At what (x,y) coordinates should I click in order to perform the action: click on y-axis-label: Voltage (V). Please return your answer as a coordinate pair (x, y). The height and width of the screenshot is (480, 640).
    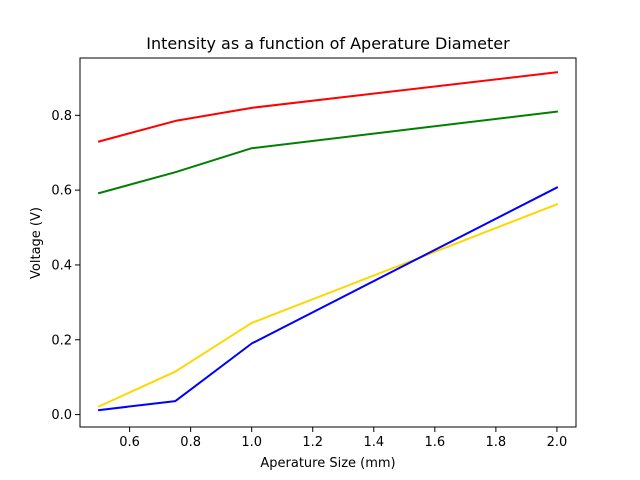
    Looking at the image, I should click on (36, 243).